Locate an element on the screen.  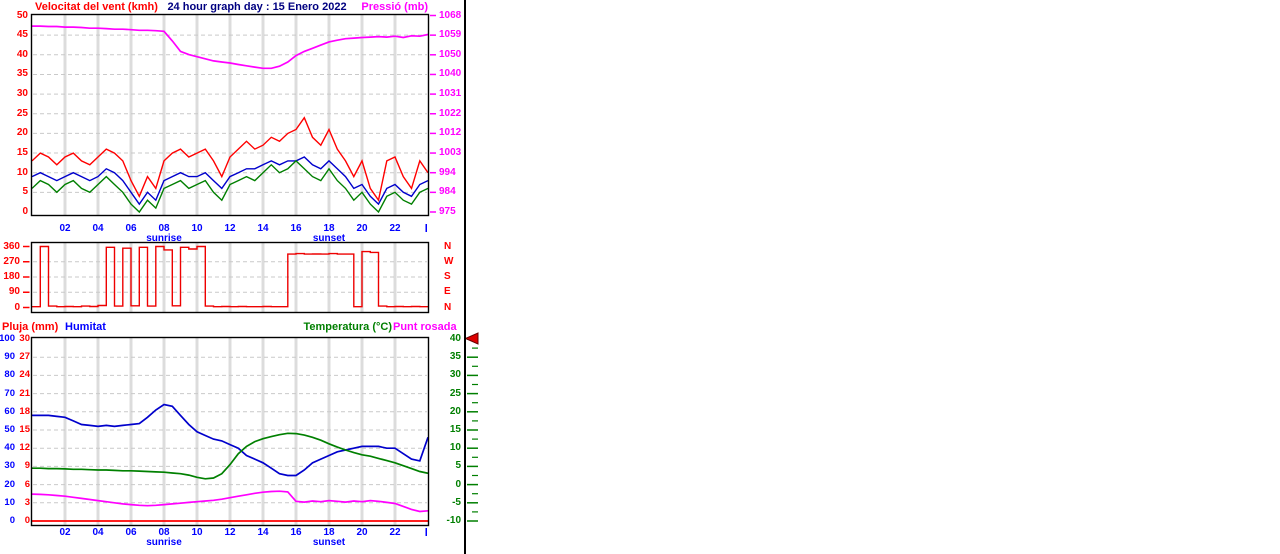
pressure-axis-tick-label: 1003 is located at coordinates (450, 153).